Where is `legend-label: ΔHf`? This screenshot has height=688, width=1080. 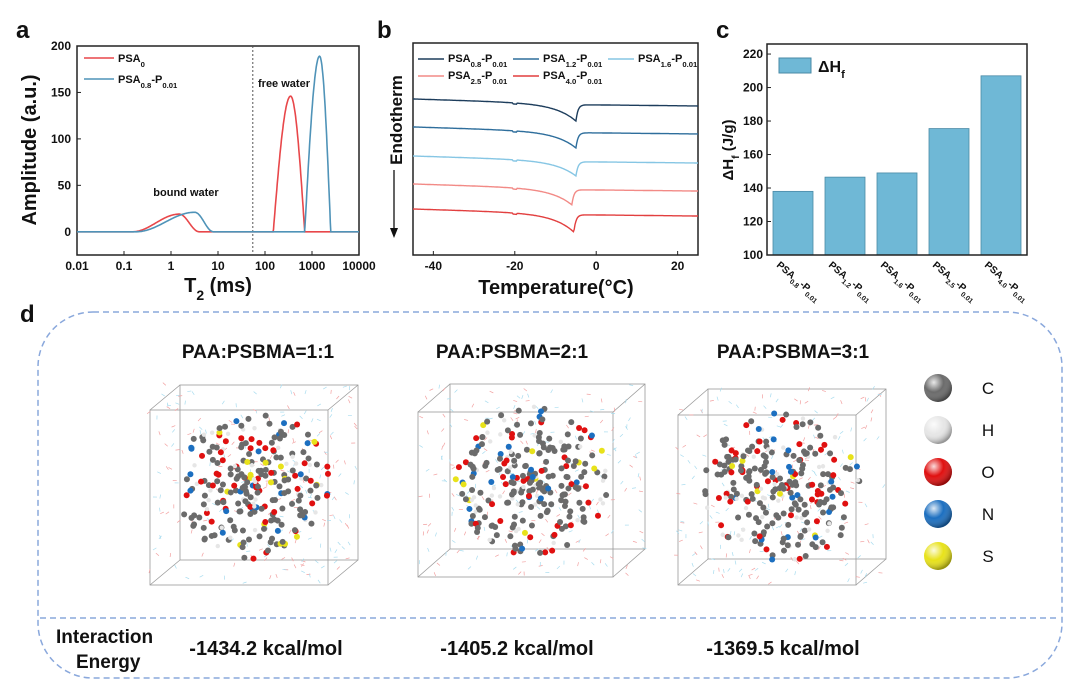
legend-label: ΔHf is located at coordinates (831, 70).